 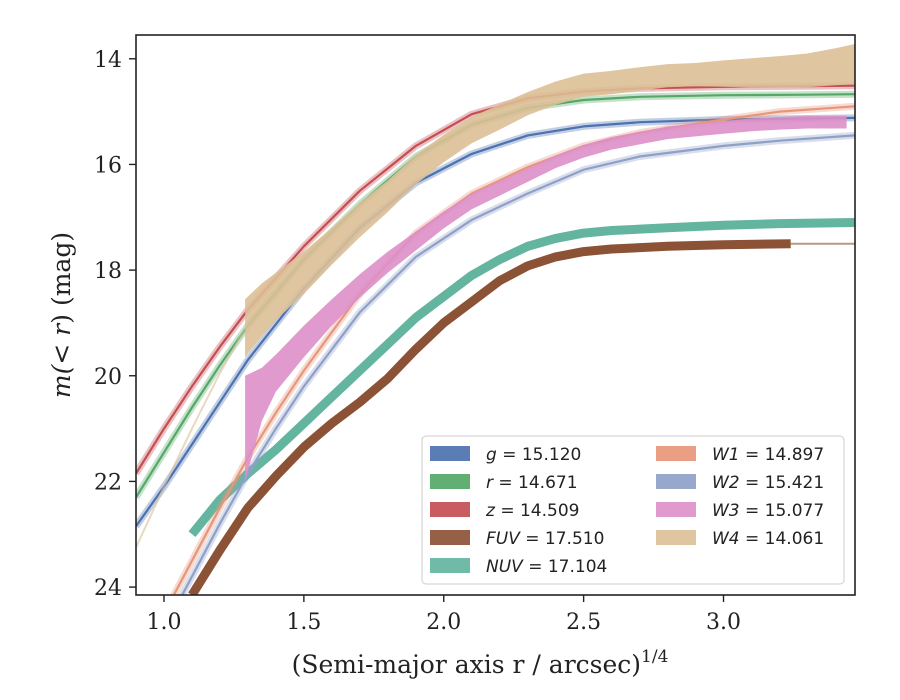 I want to click on legend-item-W2: W2 = 15.421, so click(x=740, y=483).